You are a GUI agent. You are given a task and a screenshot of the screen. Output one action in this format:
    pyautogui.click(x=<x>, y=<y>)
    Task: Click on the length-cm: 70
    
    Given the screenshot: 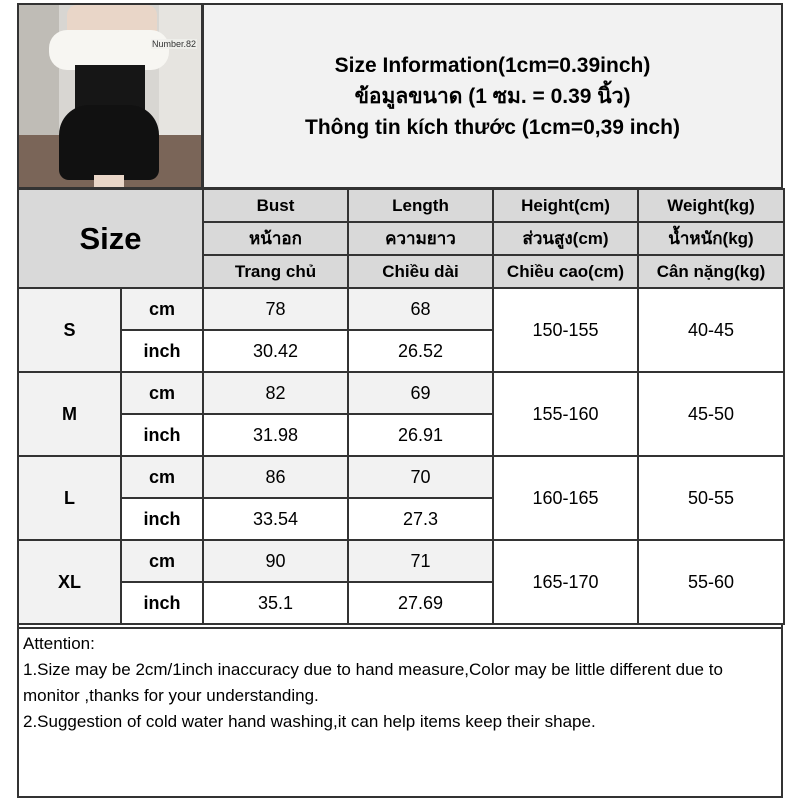 What is the action you would take?
    pyautogui.click(x=420, y=477)
    